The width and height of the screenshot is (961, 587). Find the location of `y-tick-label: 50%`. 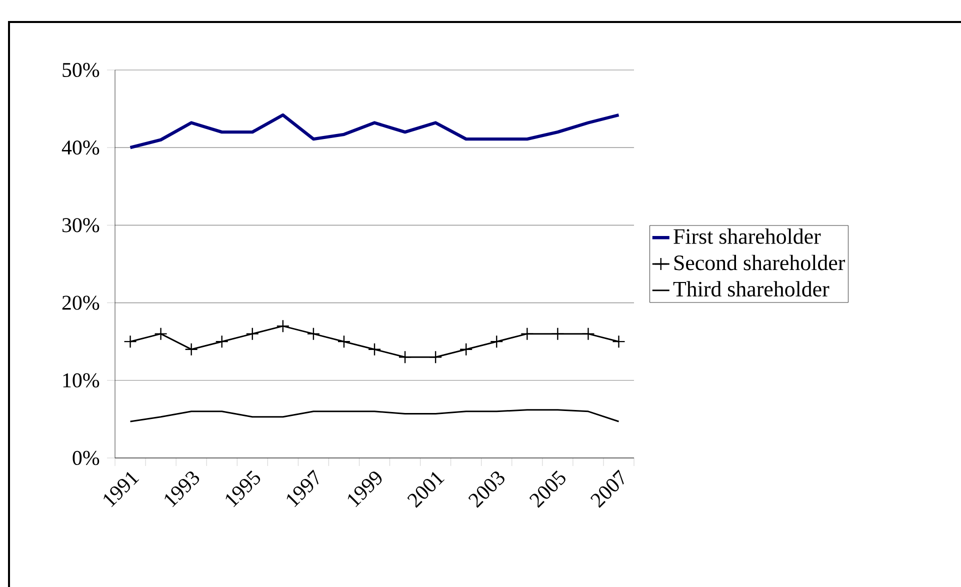

y-tick-label: 50% is located at coordinates (81, 70).